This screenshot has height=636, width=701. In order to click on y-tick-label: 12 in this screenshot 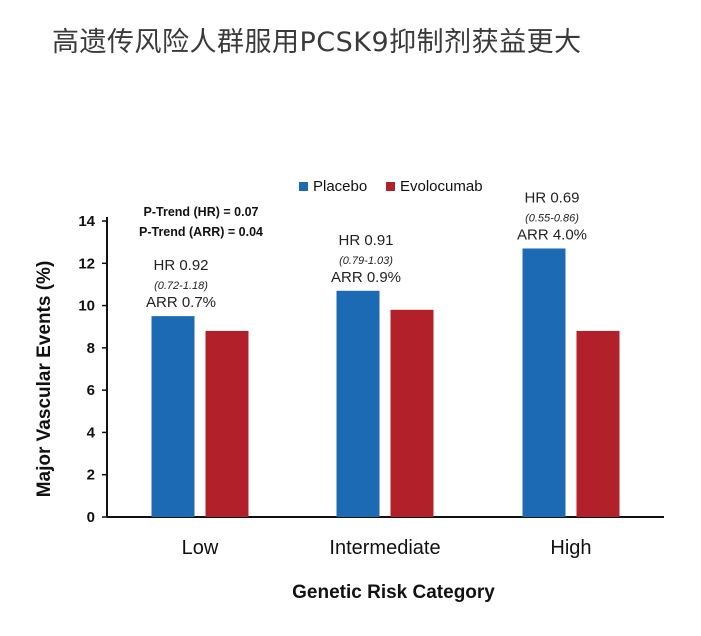, I will do `click(86, 263)`.